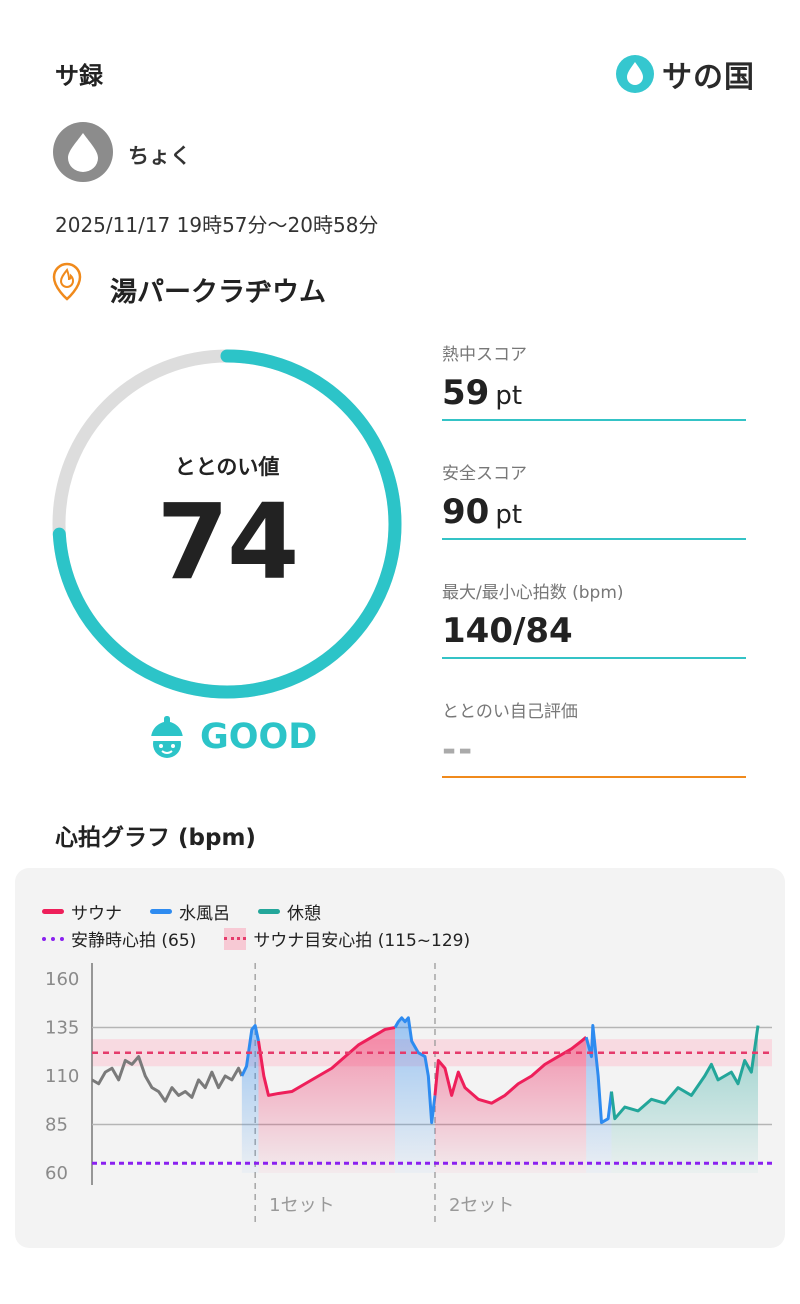  I want to click on y-tick-label: 135, so click(62, 1028).